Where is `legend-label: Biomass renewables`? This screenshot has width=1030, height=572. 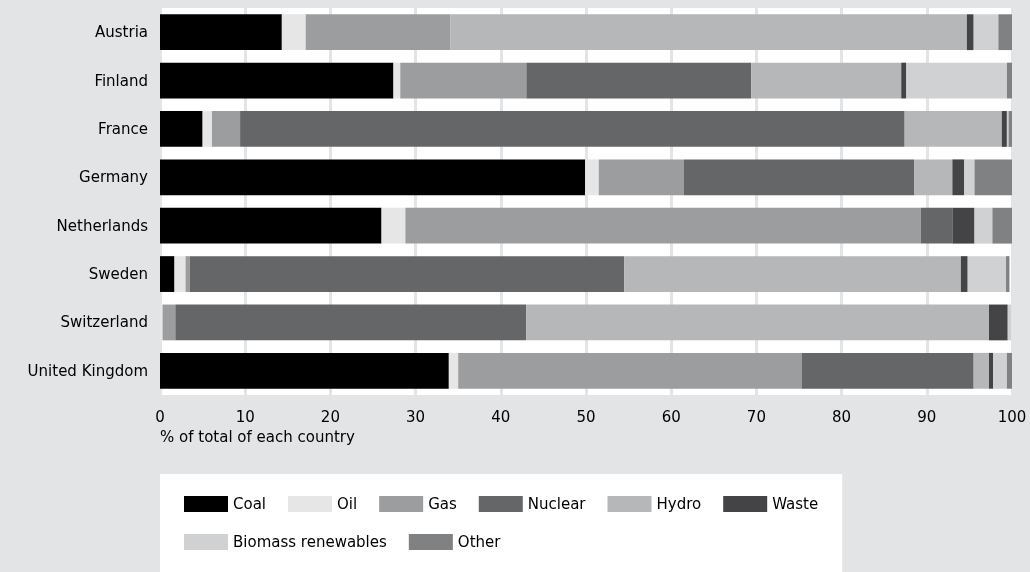
legend-label: Biomass renewables is located at coordinates (310, 542).